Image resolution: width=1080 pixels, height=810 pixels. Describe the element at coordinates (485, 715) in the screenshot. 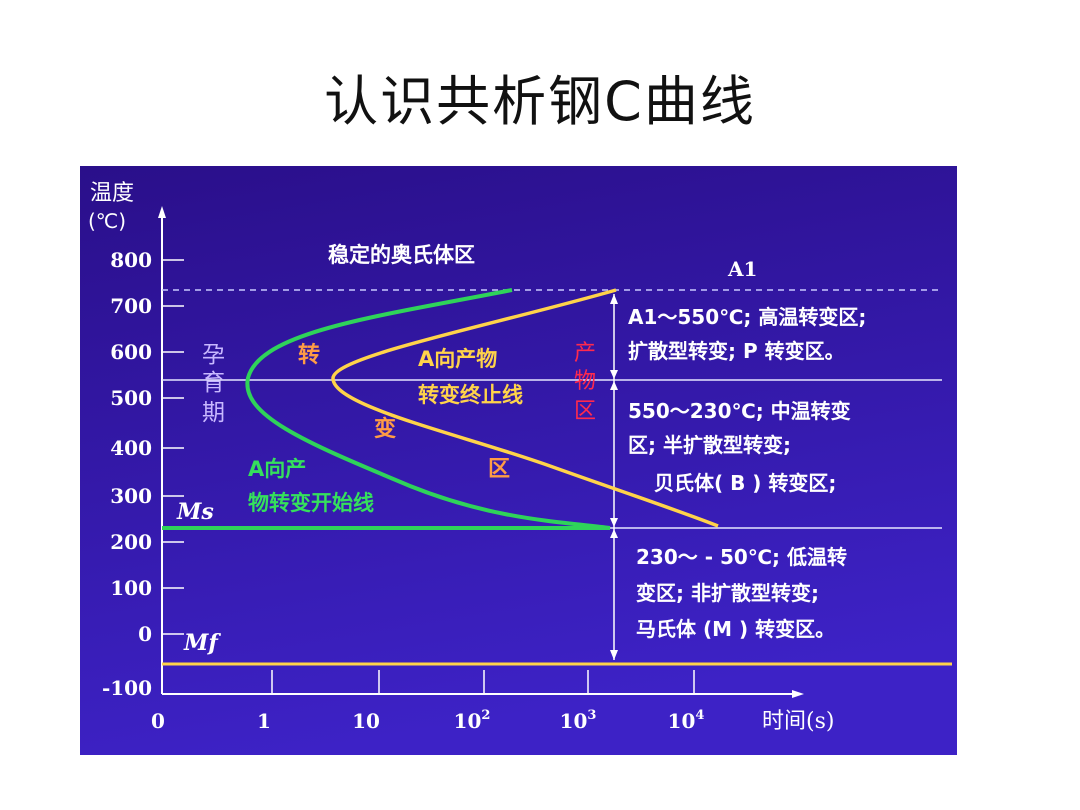

I see `x-tick-exponent: 2` at that location.